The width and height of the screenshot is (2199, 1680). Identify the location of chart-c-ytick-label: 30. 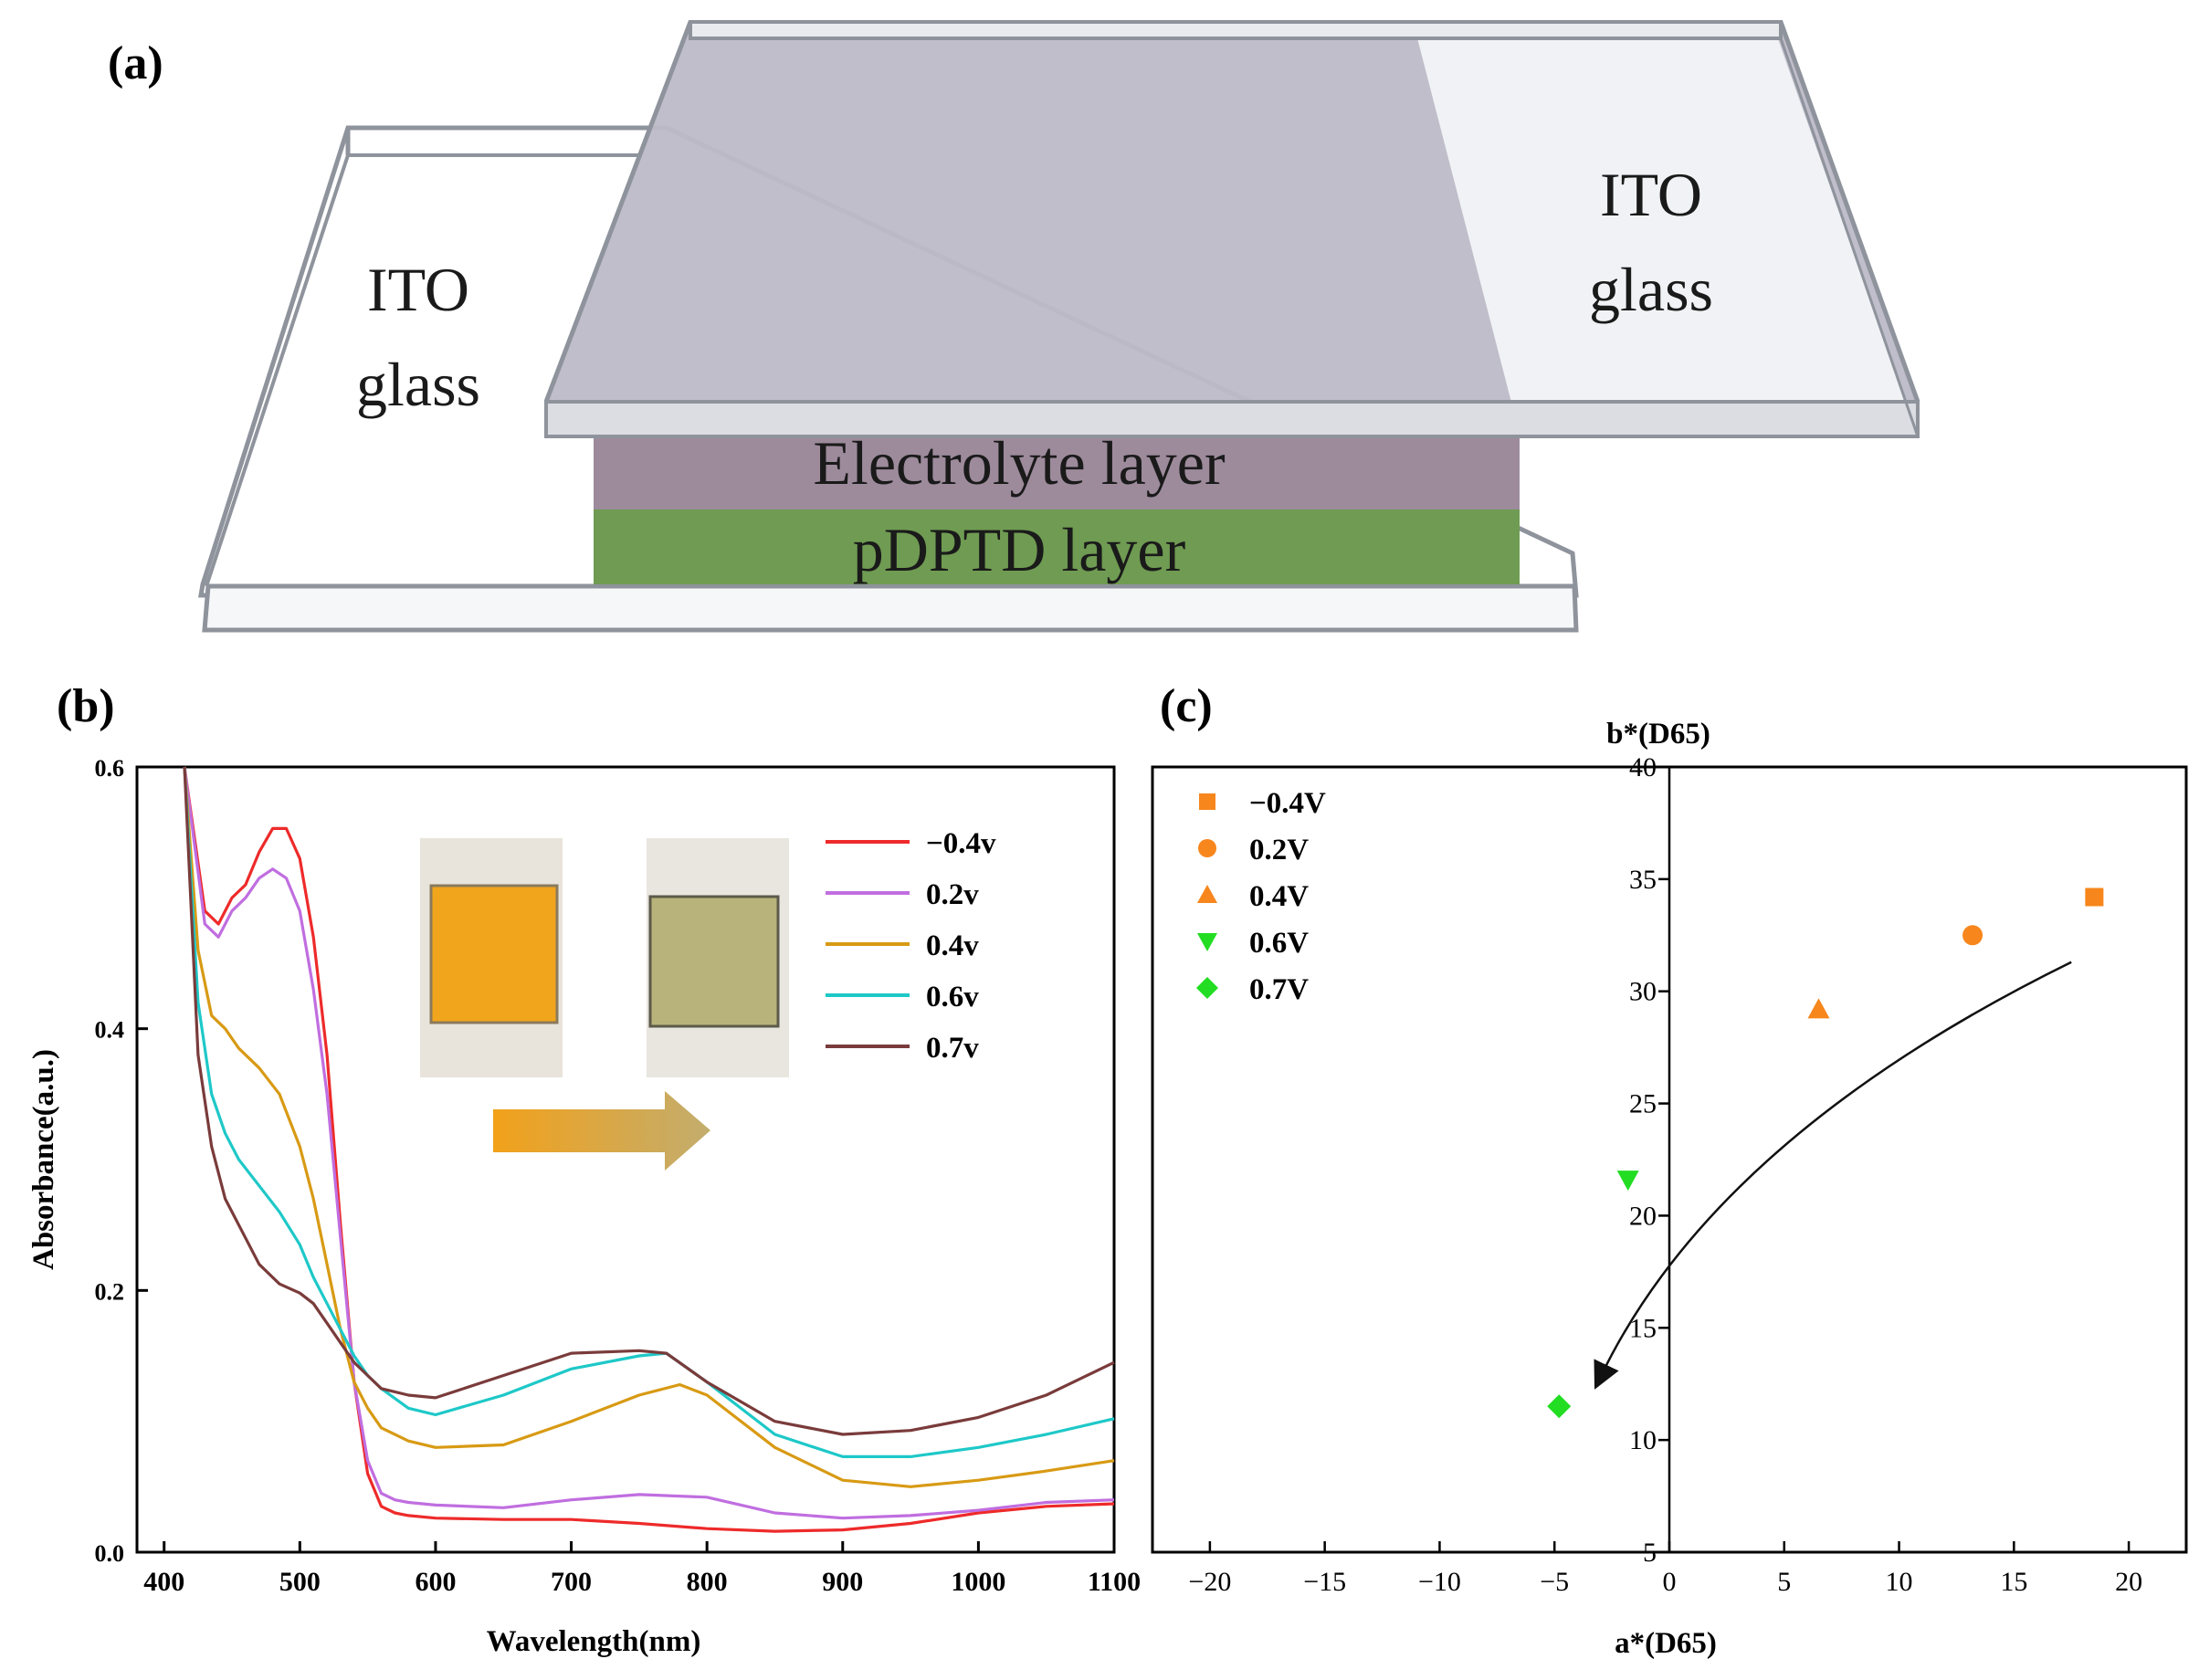
(1643, 992).